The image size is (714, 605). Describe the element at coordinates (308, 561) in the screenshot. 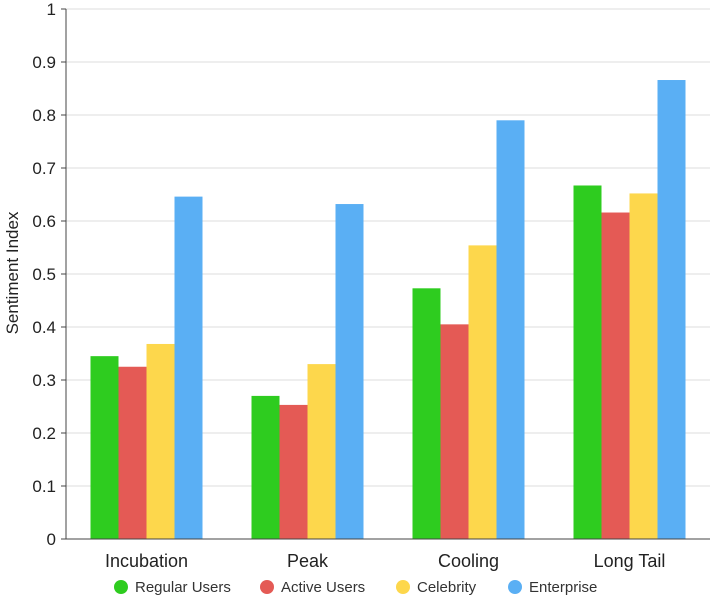

I see `x-tick-label: Peak` at that location.